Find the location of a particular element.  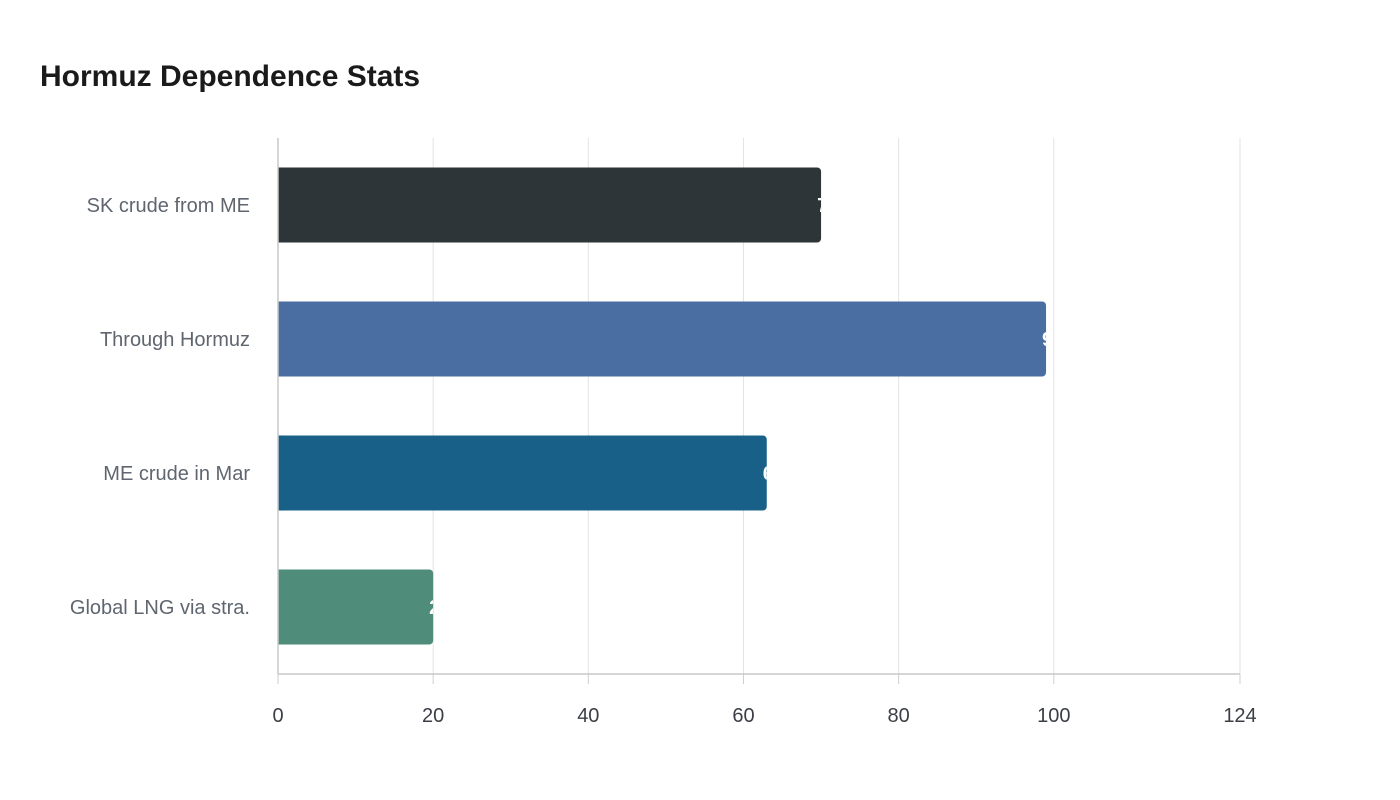

x-tick-label: 124 is located at coordinates (1239, 716).